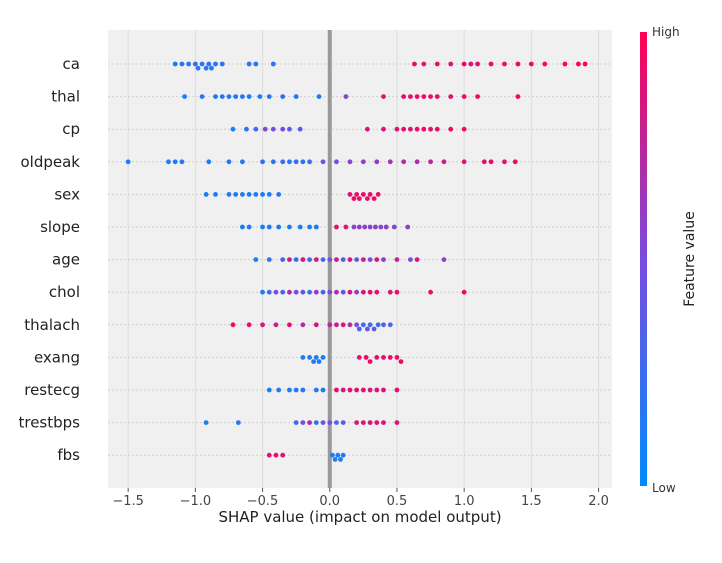 The image size is (722, 563). What do you see at coordinates (60, 227) in the screenshot?
I see `feature-label: slope` at bounding box center [60, 227].